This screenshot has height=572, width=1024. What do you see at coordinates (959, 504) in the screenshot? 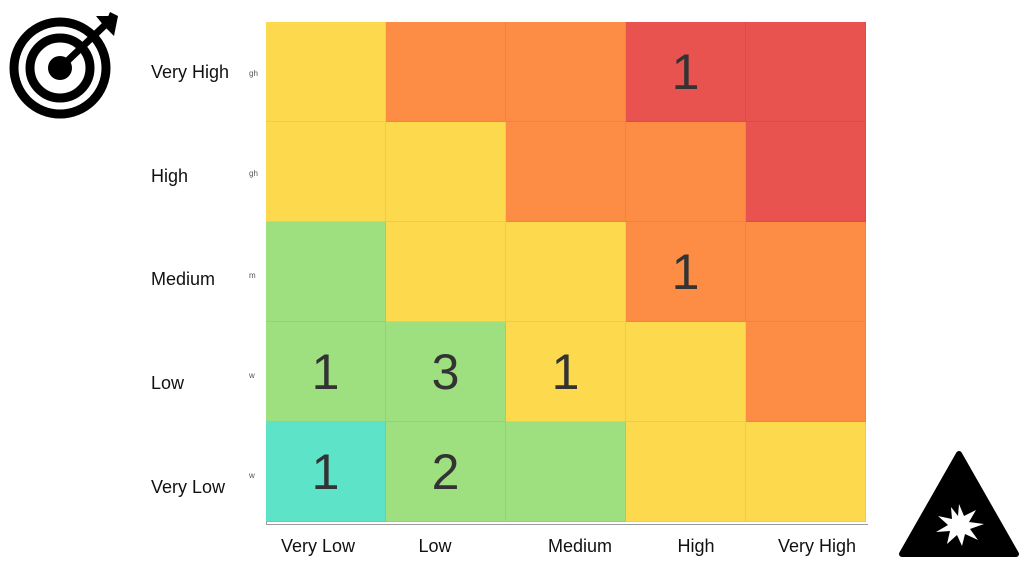
I see `impact-warning-icon` at bounding box center [959, 504].